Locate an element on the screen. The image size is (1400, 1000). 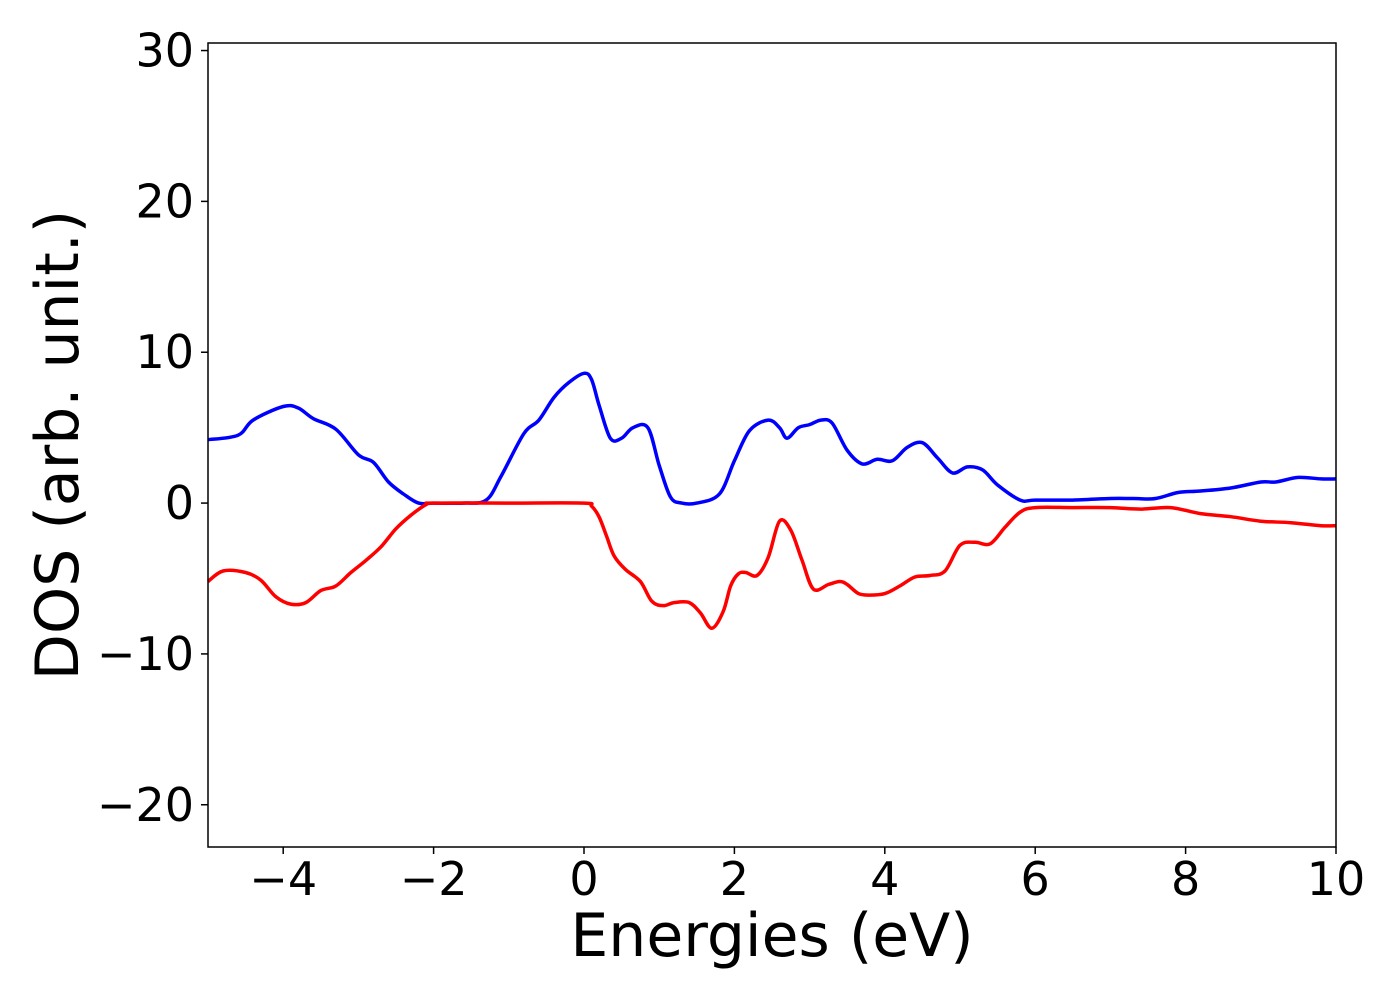
x-axis-ticks: −4 −2 0 2 4 6 8 10 is located at coordinates (807, 876).